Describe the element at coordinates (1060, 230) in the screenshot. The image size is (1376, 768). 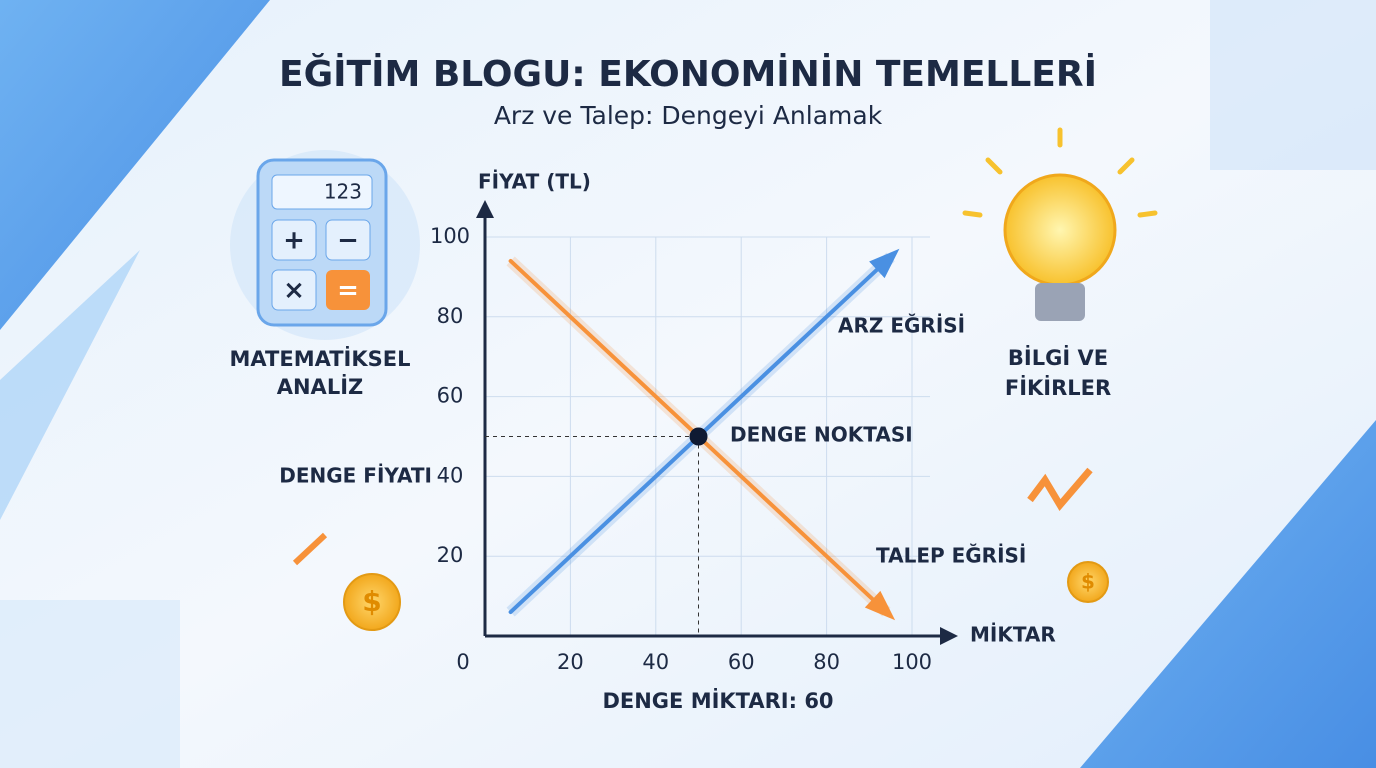
I see `lightbulb` at that location.